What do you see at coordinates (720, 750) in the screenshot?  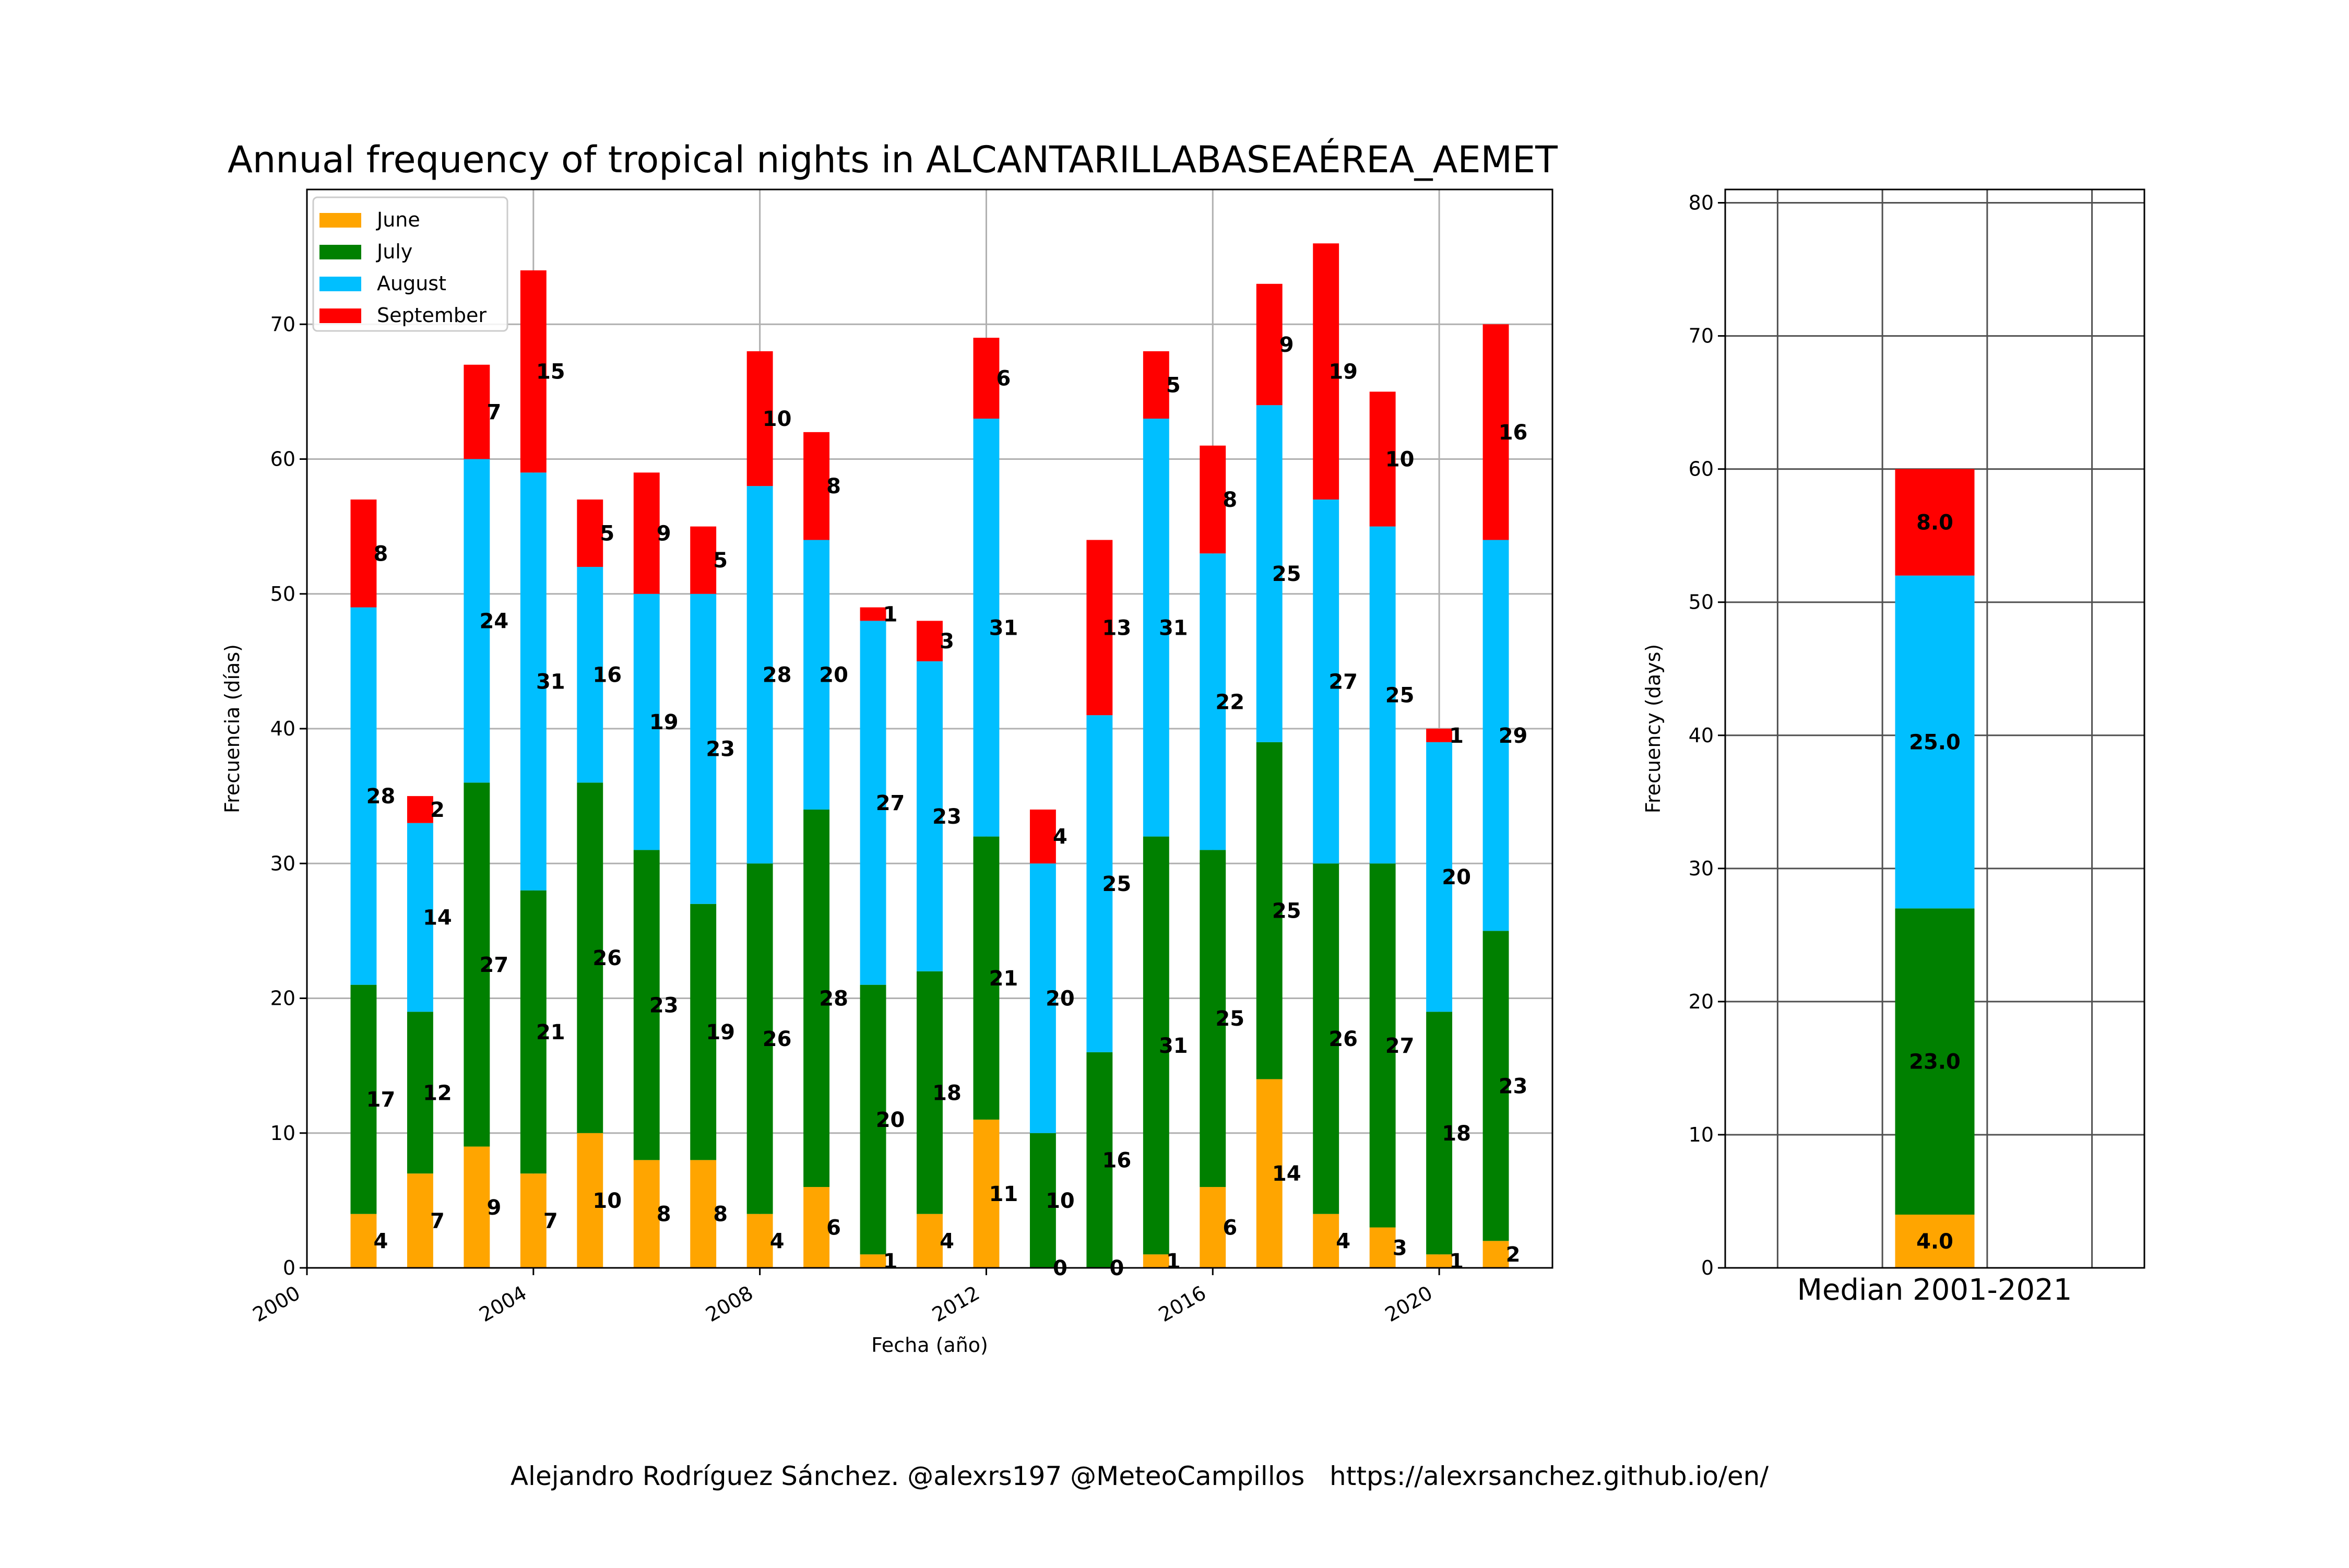 I see `data-label-august: 23` at bounding box center [720, 750].